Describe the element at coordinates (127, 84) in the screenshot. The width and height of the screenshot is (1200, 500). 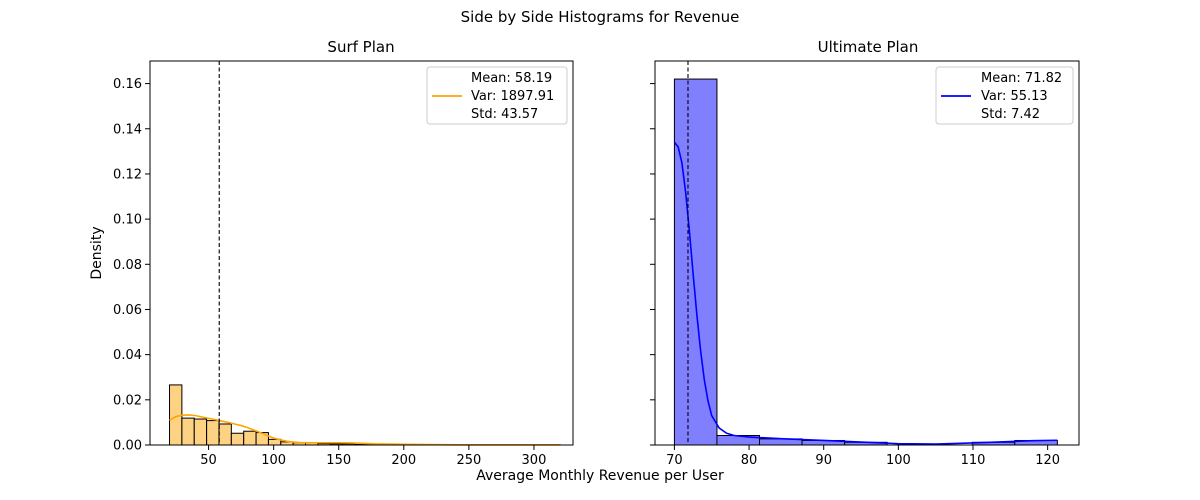
I see `y-tick-label: 0.16` at that location.